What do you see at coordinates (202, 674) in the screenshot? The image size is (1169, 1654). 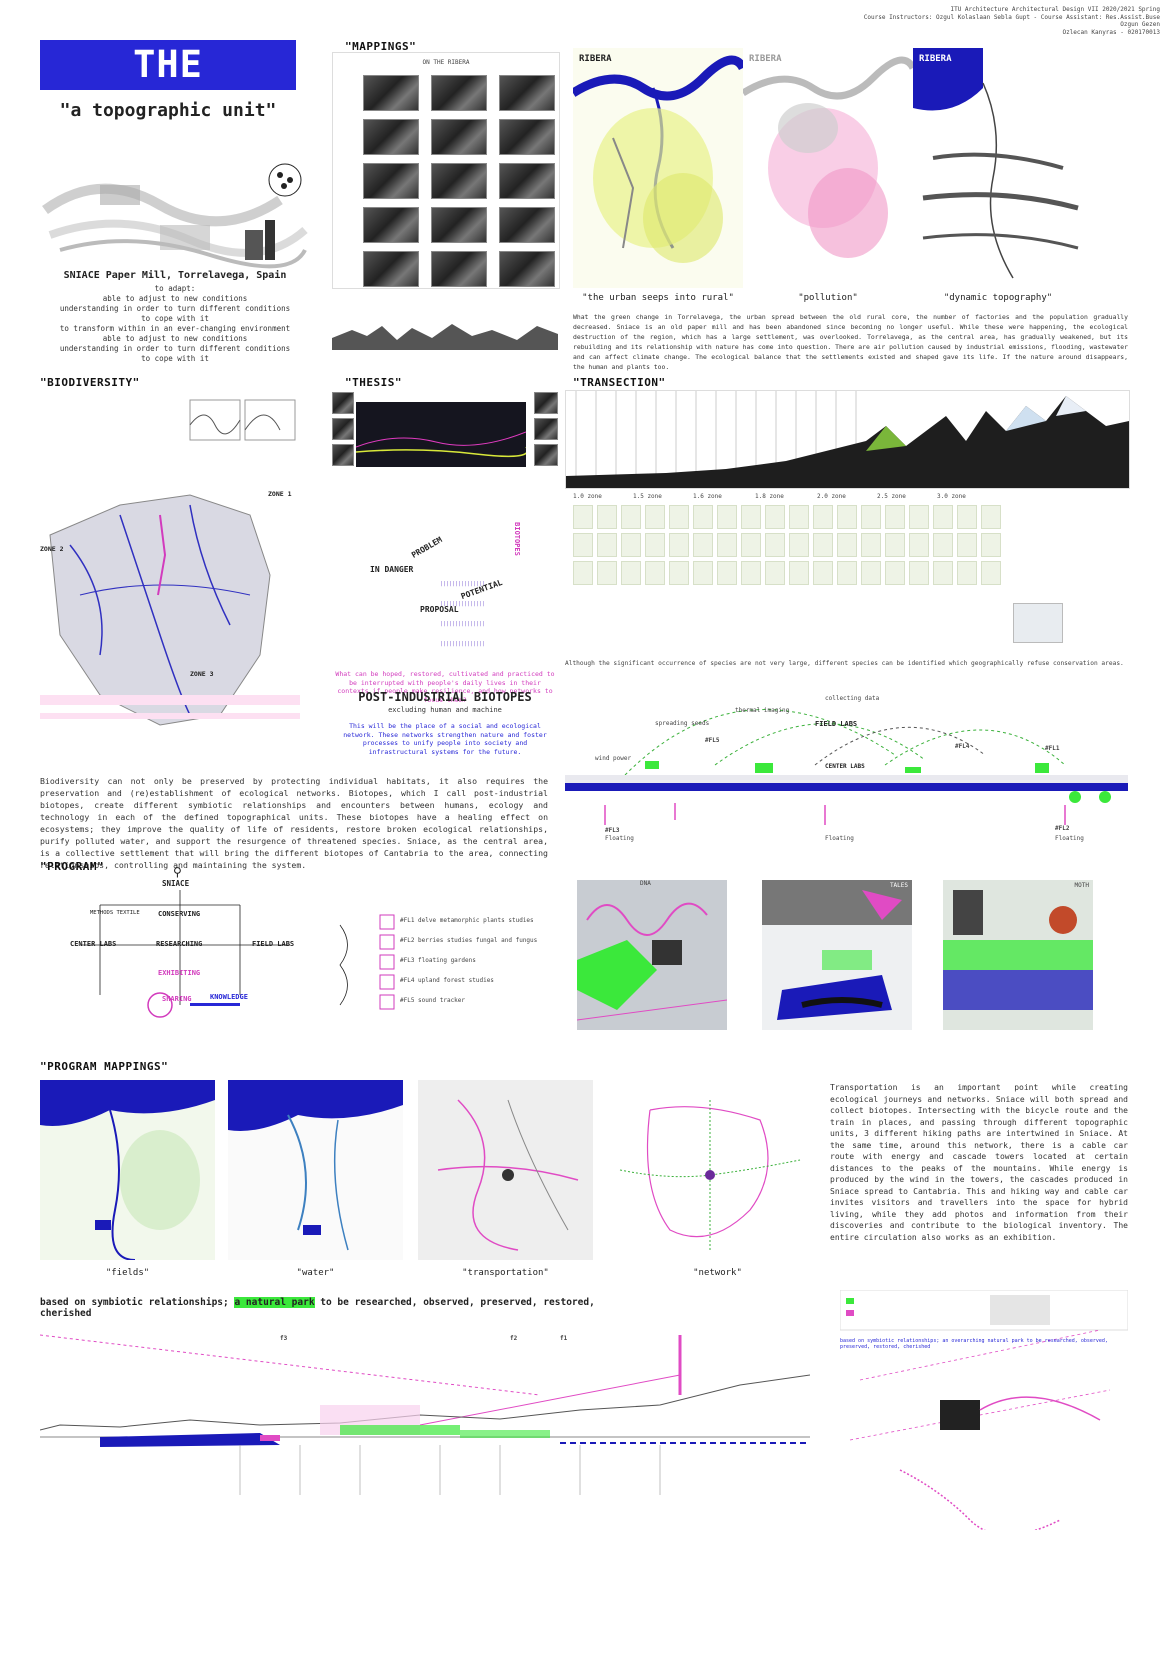 I see `zone-label: ZONE 3` at bounding box center [202, 674].